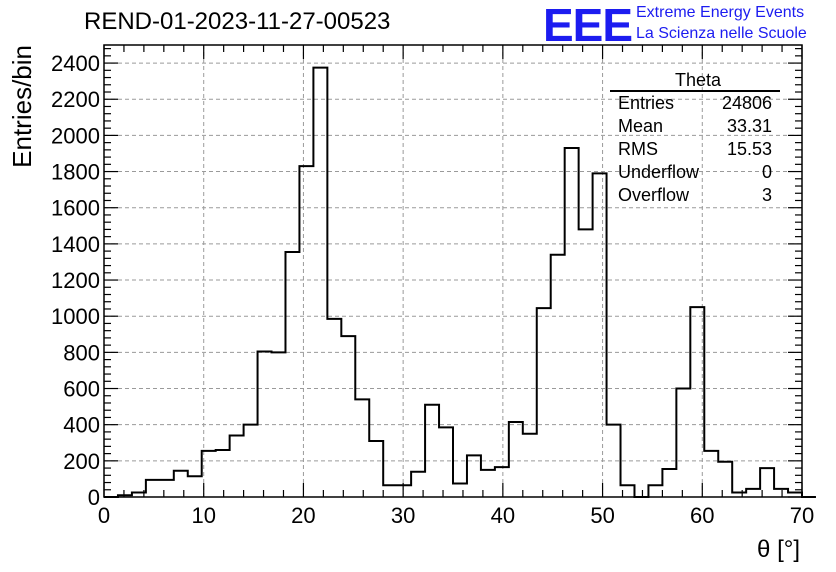 The height and width of the screenshot is (572, 836). I want to click on stats-row-underflow: Underflow 0, so click(695, 172).